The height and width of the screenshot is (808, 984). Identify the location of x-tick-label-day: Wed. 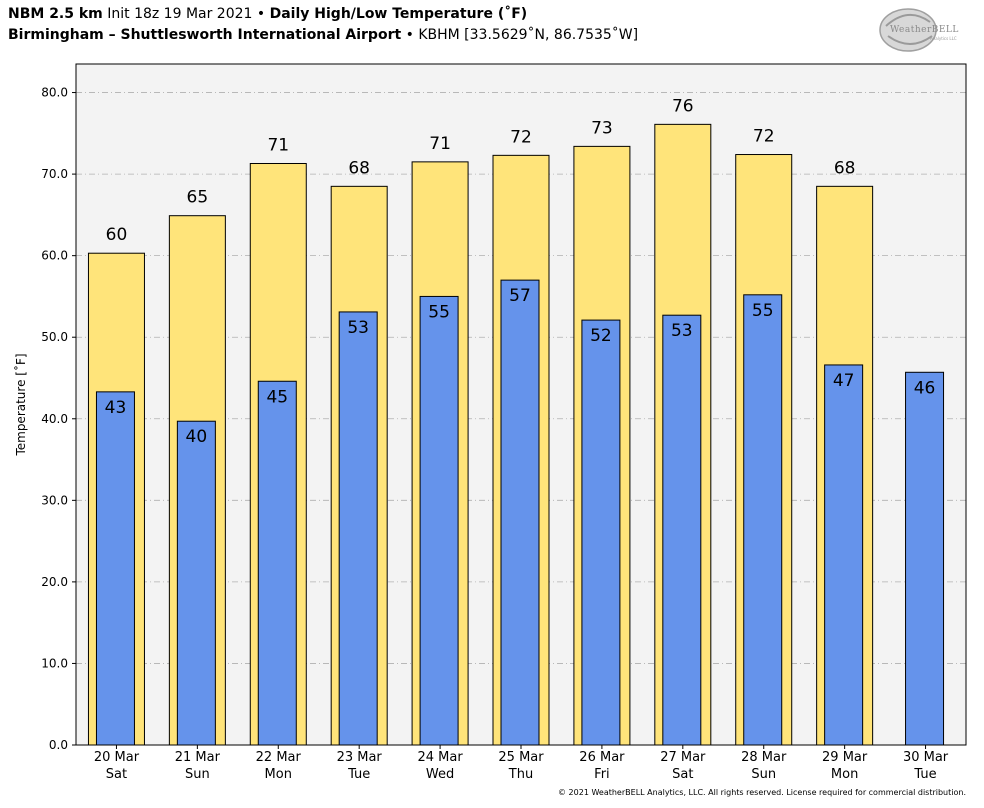
(440, 774).